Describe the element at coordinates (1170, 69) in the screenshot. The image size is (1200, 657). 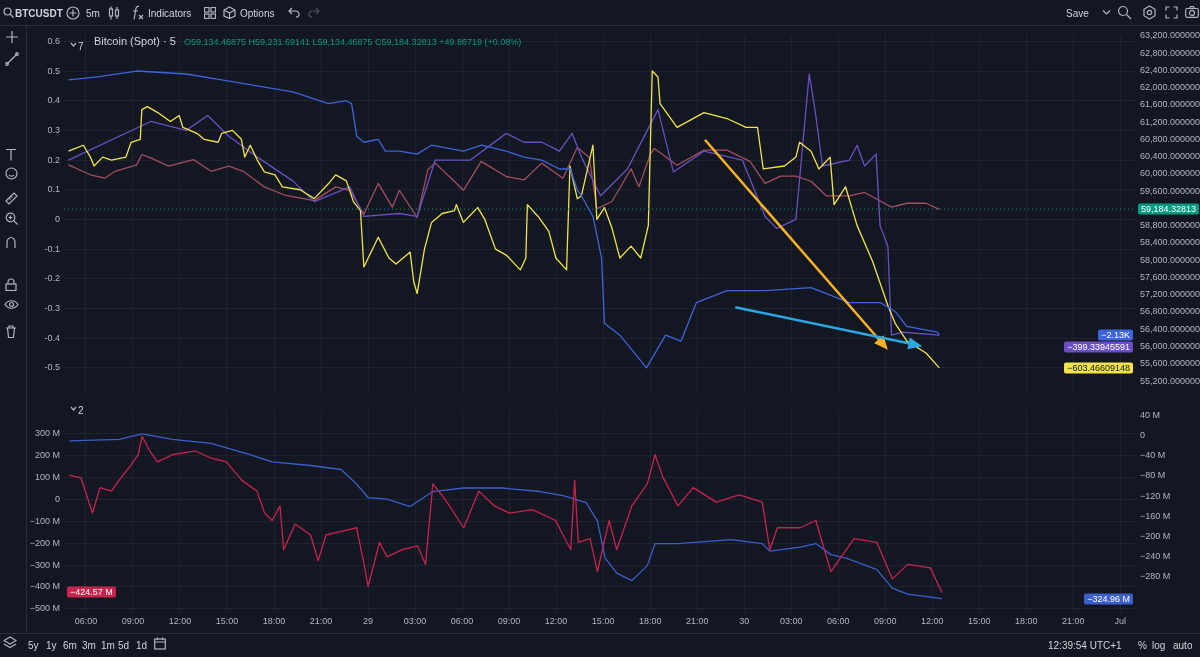
I see `y2-tick-label: 62,400.000000` at that location.